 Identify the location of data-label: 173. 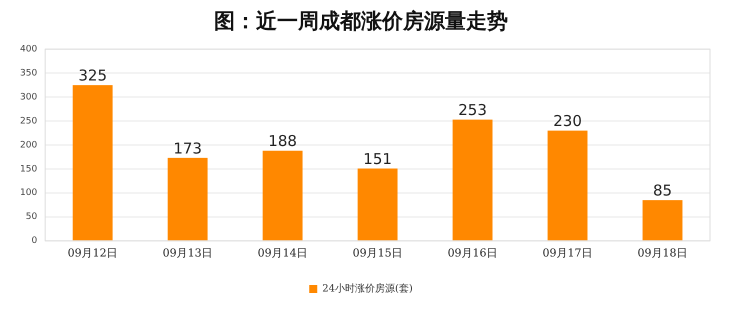
(187, 148).